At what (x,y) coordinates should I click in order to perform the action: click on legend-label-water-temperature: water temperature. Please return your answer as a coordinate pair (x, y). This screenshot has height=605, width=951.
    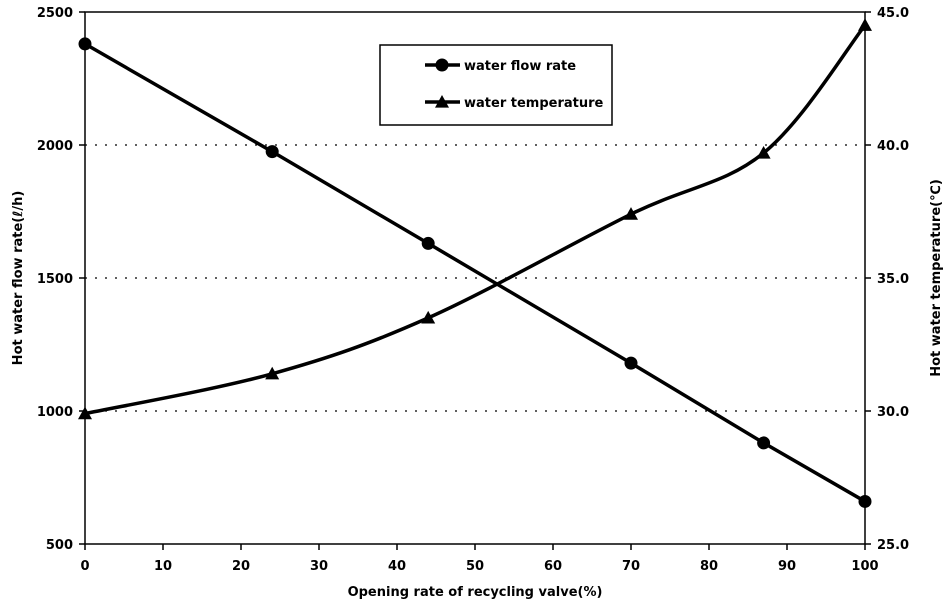
    Looking at the image, I should click on (534, 103).